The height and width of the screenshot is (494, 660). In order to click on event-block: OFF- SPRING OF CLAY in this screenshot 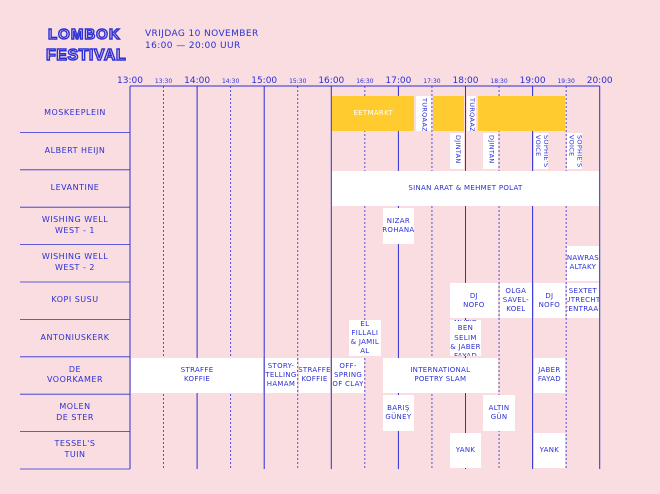, I will do `click(348, 375)`.